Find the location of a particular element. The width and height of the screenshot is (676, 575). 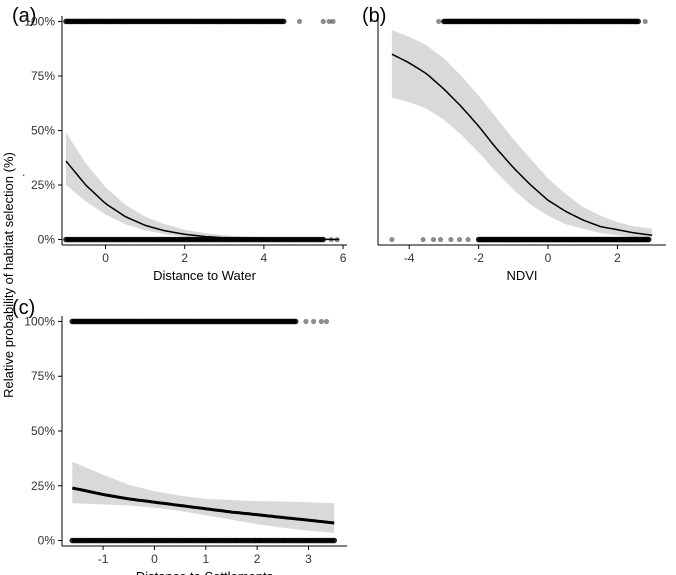

x-axis-title: Distance to Settlements is located at coordinates (205, 572).